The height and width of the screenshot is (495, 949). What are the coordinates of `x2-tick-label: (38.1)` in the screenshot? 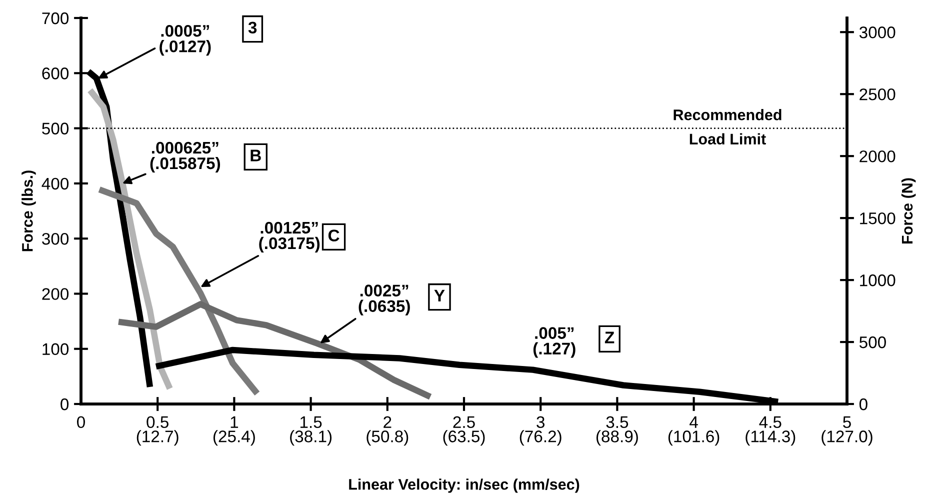 It's located at (311, 438).